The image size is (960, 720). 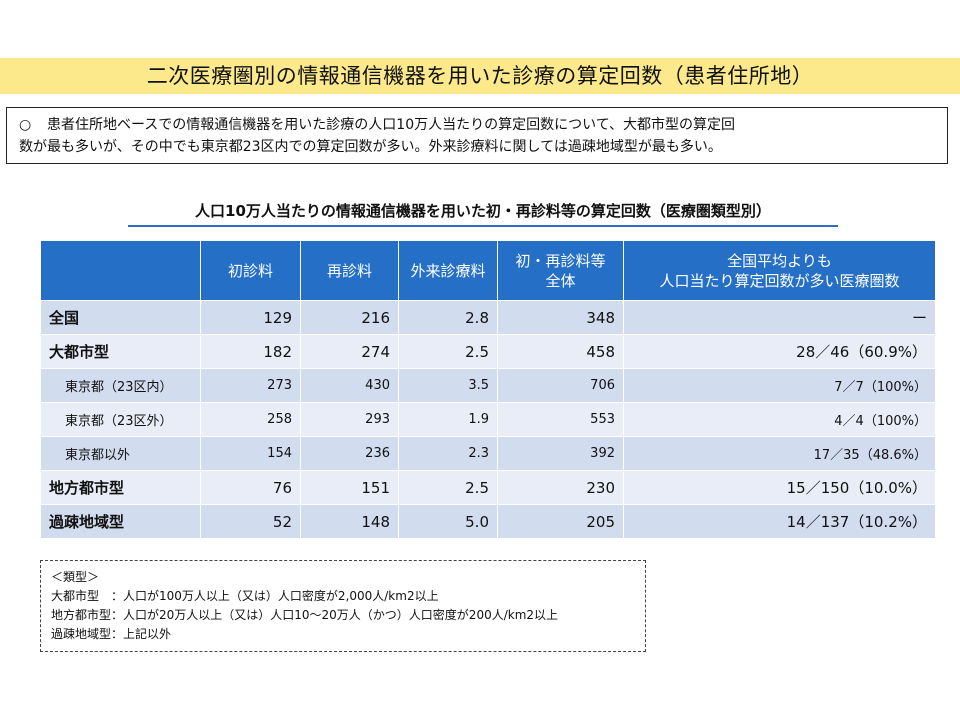 I want to click on table-cell: 216, so click(x=349, y=317).